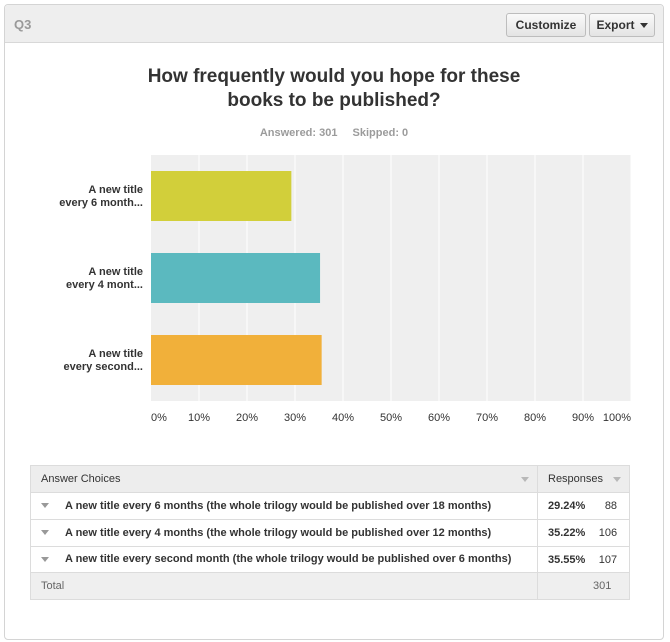 This screenshot has height=642, width=670. I want to click on total-label: Total, so click(284, 586).